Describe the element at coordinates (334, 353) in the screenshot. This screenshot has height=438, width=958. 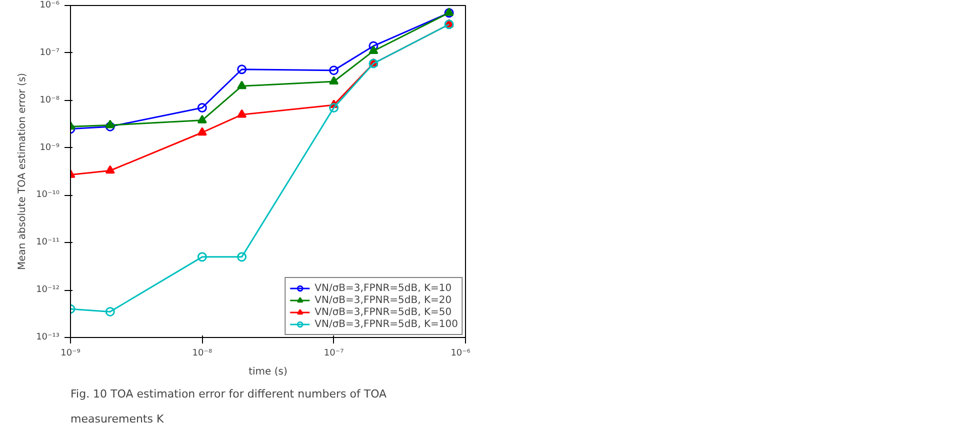
I see `x-tick-label: 10⁻⁷` at that location.